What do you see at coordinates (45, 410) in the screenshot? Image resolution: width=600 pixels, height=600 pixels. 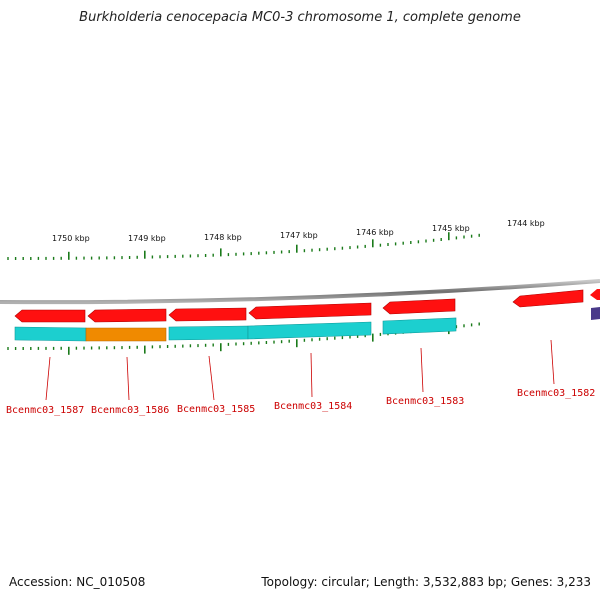 I see `gene-label: Bcenmc03_1587` at bounding box center [45, 410].